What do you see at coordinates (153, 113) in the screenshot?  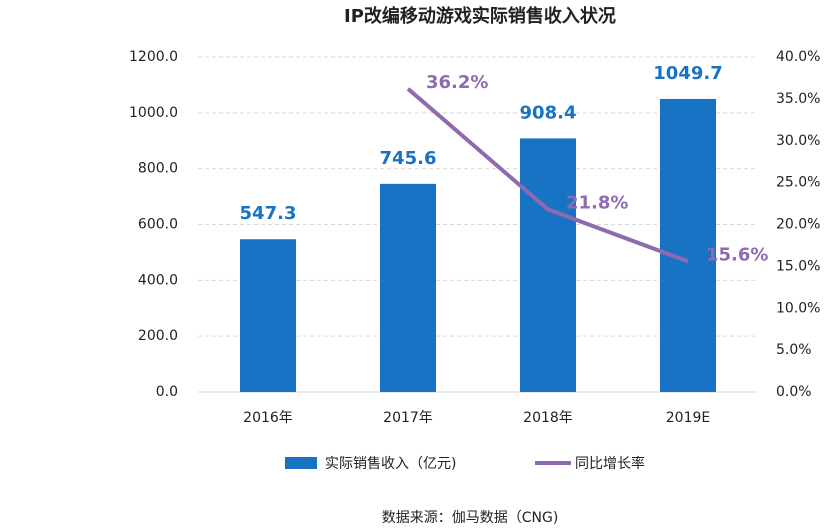 I see `y-tick-label: 1000.0` at bounding box center [153, 113].